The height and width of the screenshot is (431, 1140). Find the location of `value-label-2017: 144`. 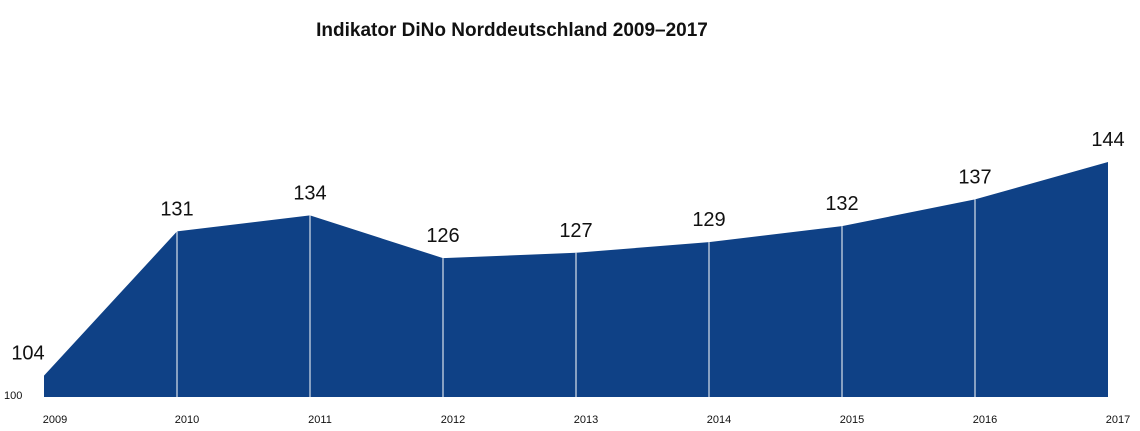

value-label-2017: 144 is located at coordinates (1107, 140).